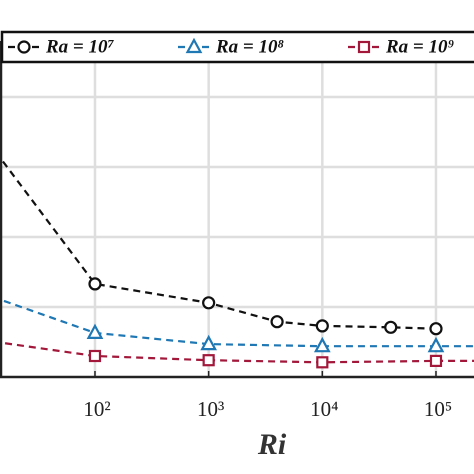 The width and height of the screenshot is (474, 474). I want to click on legend, so click(237, 47).